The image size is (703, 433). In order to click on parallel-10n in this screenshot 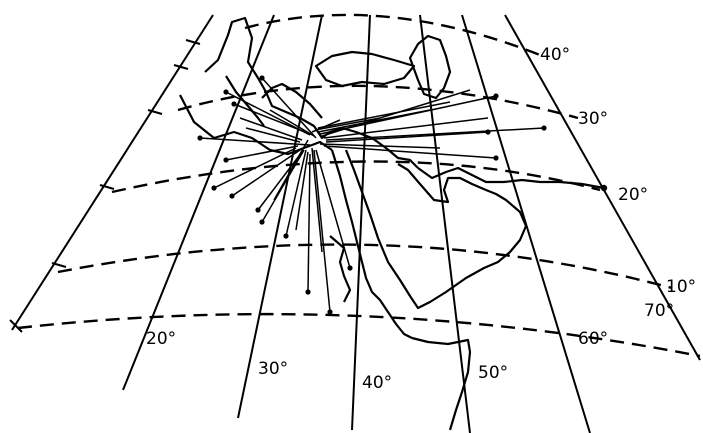, I will do `click(365, 266)`.